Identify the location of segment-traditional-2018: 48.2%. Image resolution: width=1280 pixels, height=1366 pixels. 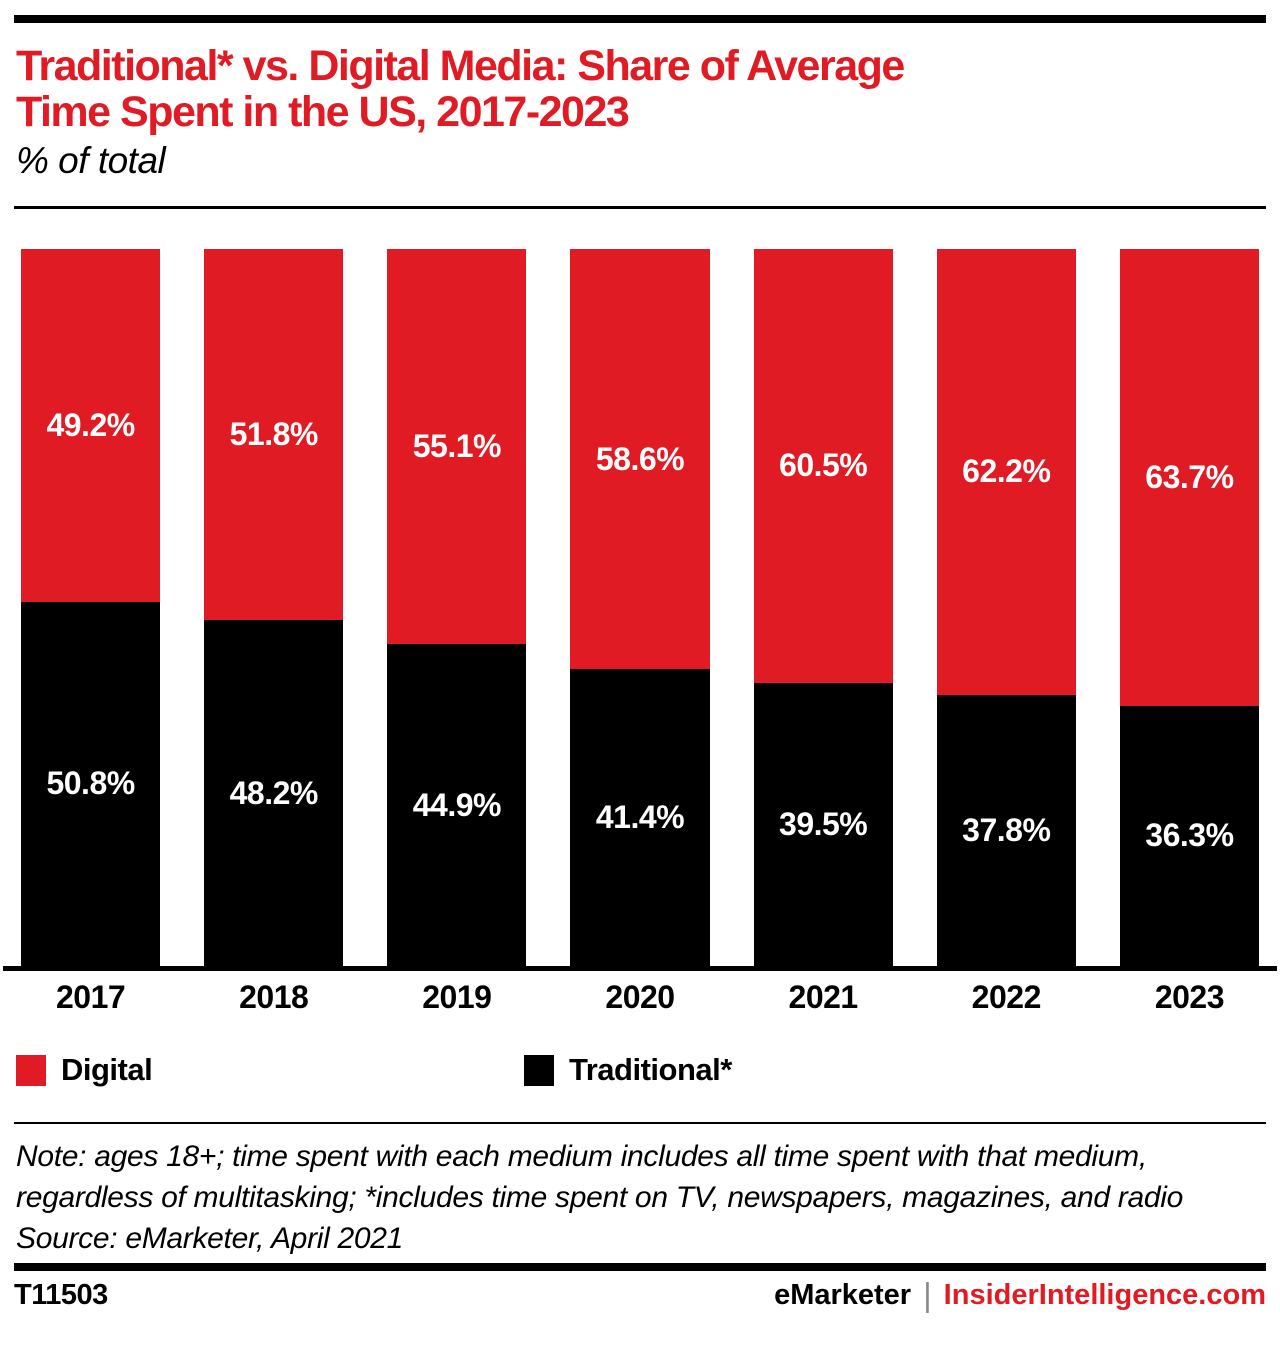
(274, 793).